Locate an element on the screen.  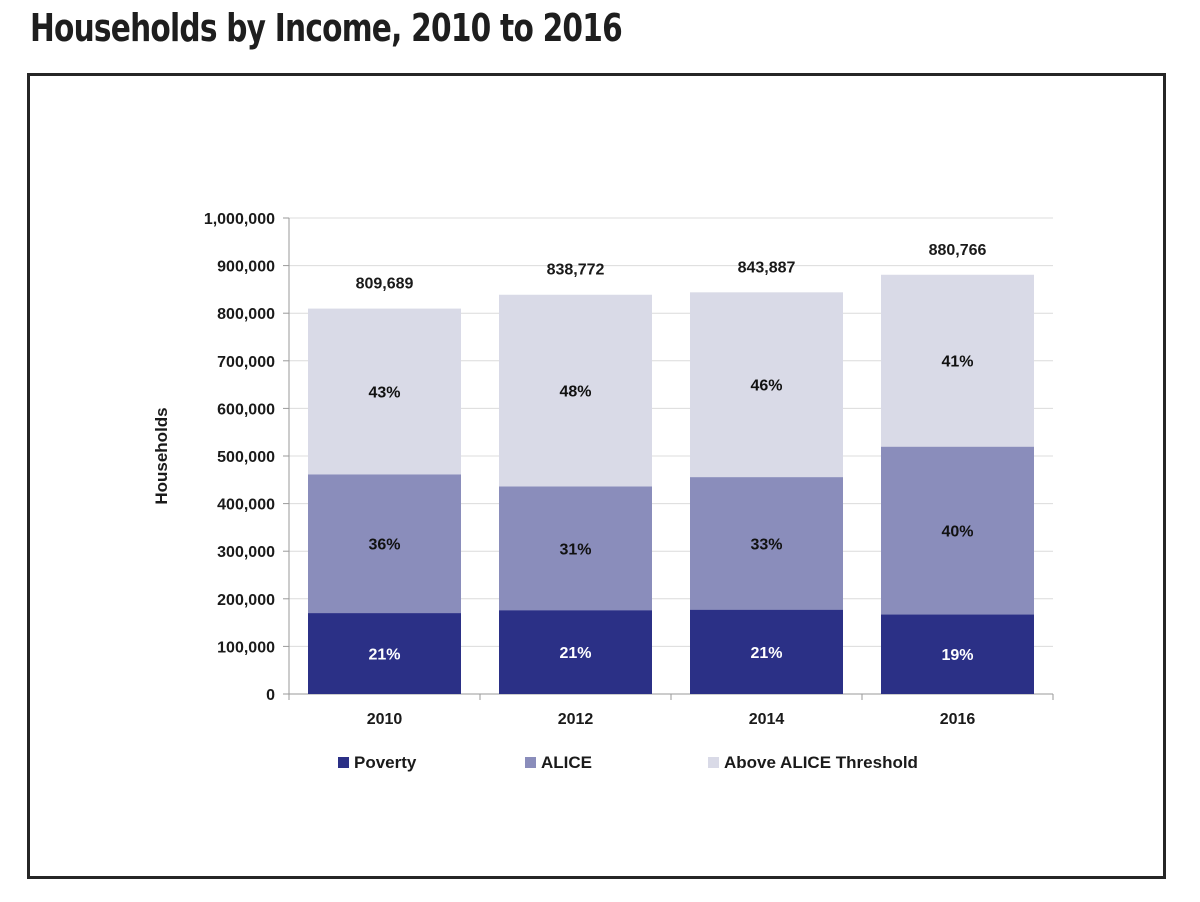
y-tick-label: 800,000 is located at coordinates (246, 314).